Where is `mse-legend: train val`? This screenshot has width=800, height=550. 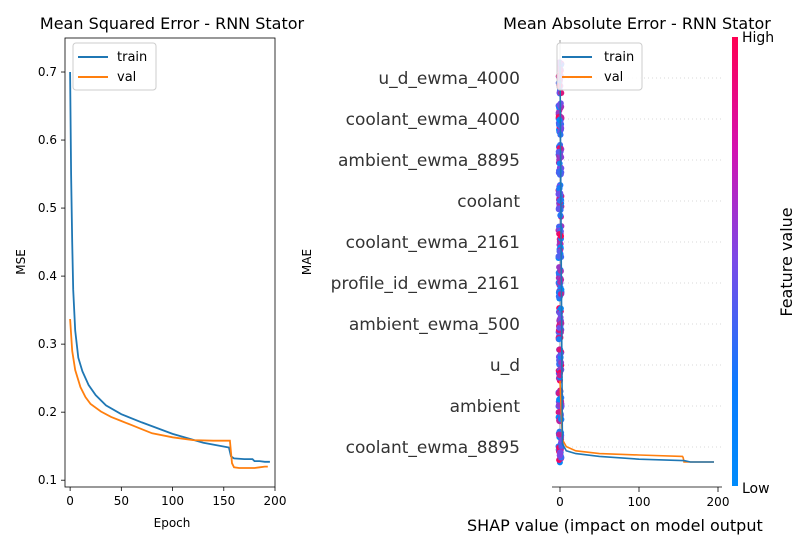
mse-legend: train val is located at coordinates (114, 66).